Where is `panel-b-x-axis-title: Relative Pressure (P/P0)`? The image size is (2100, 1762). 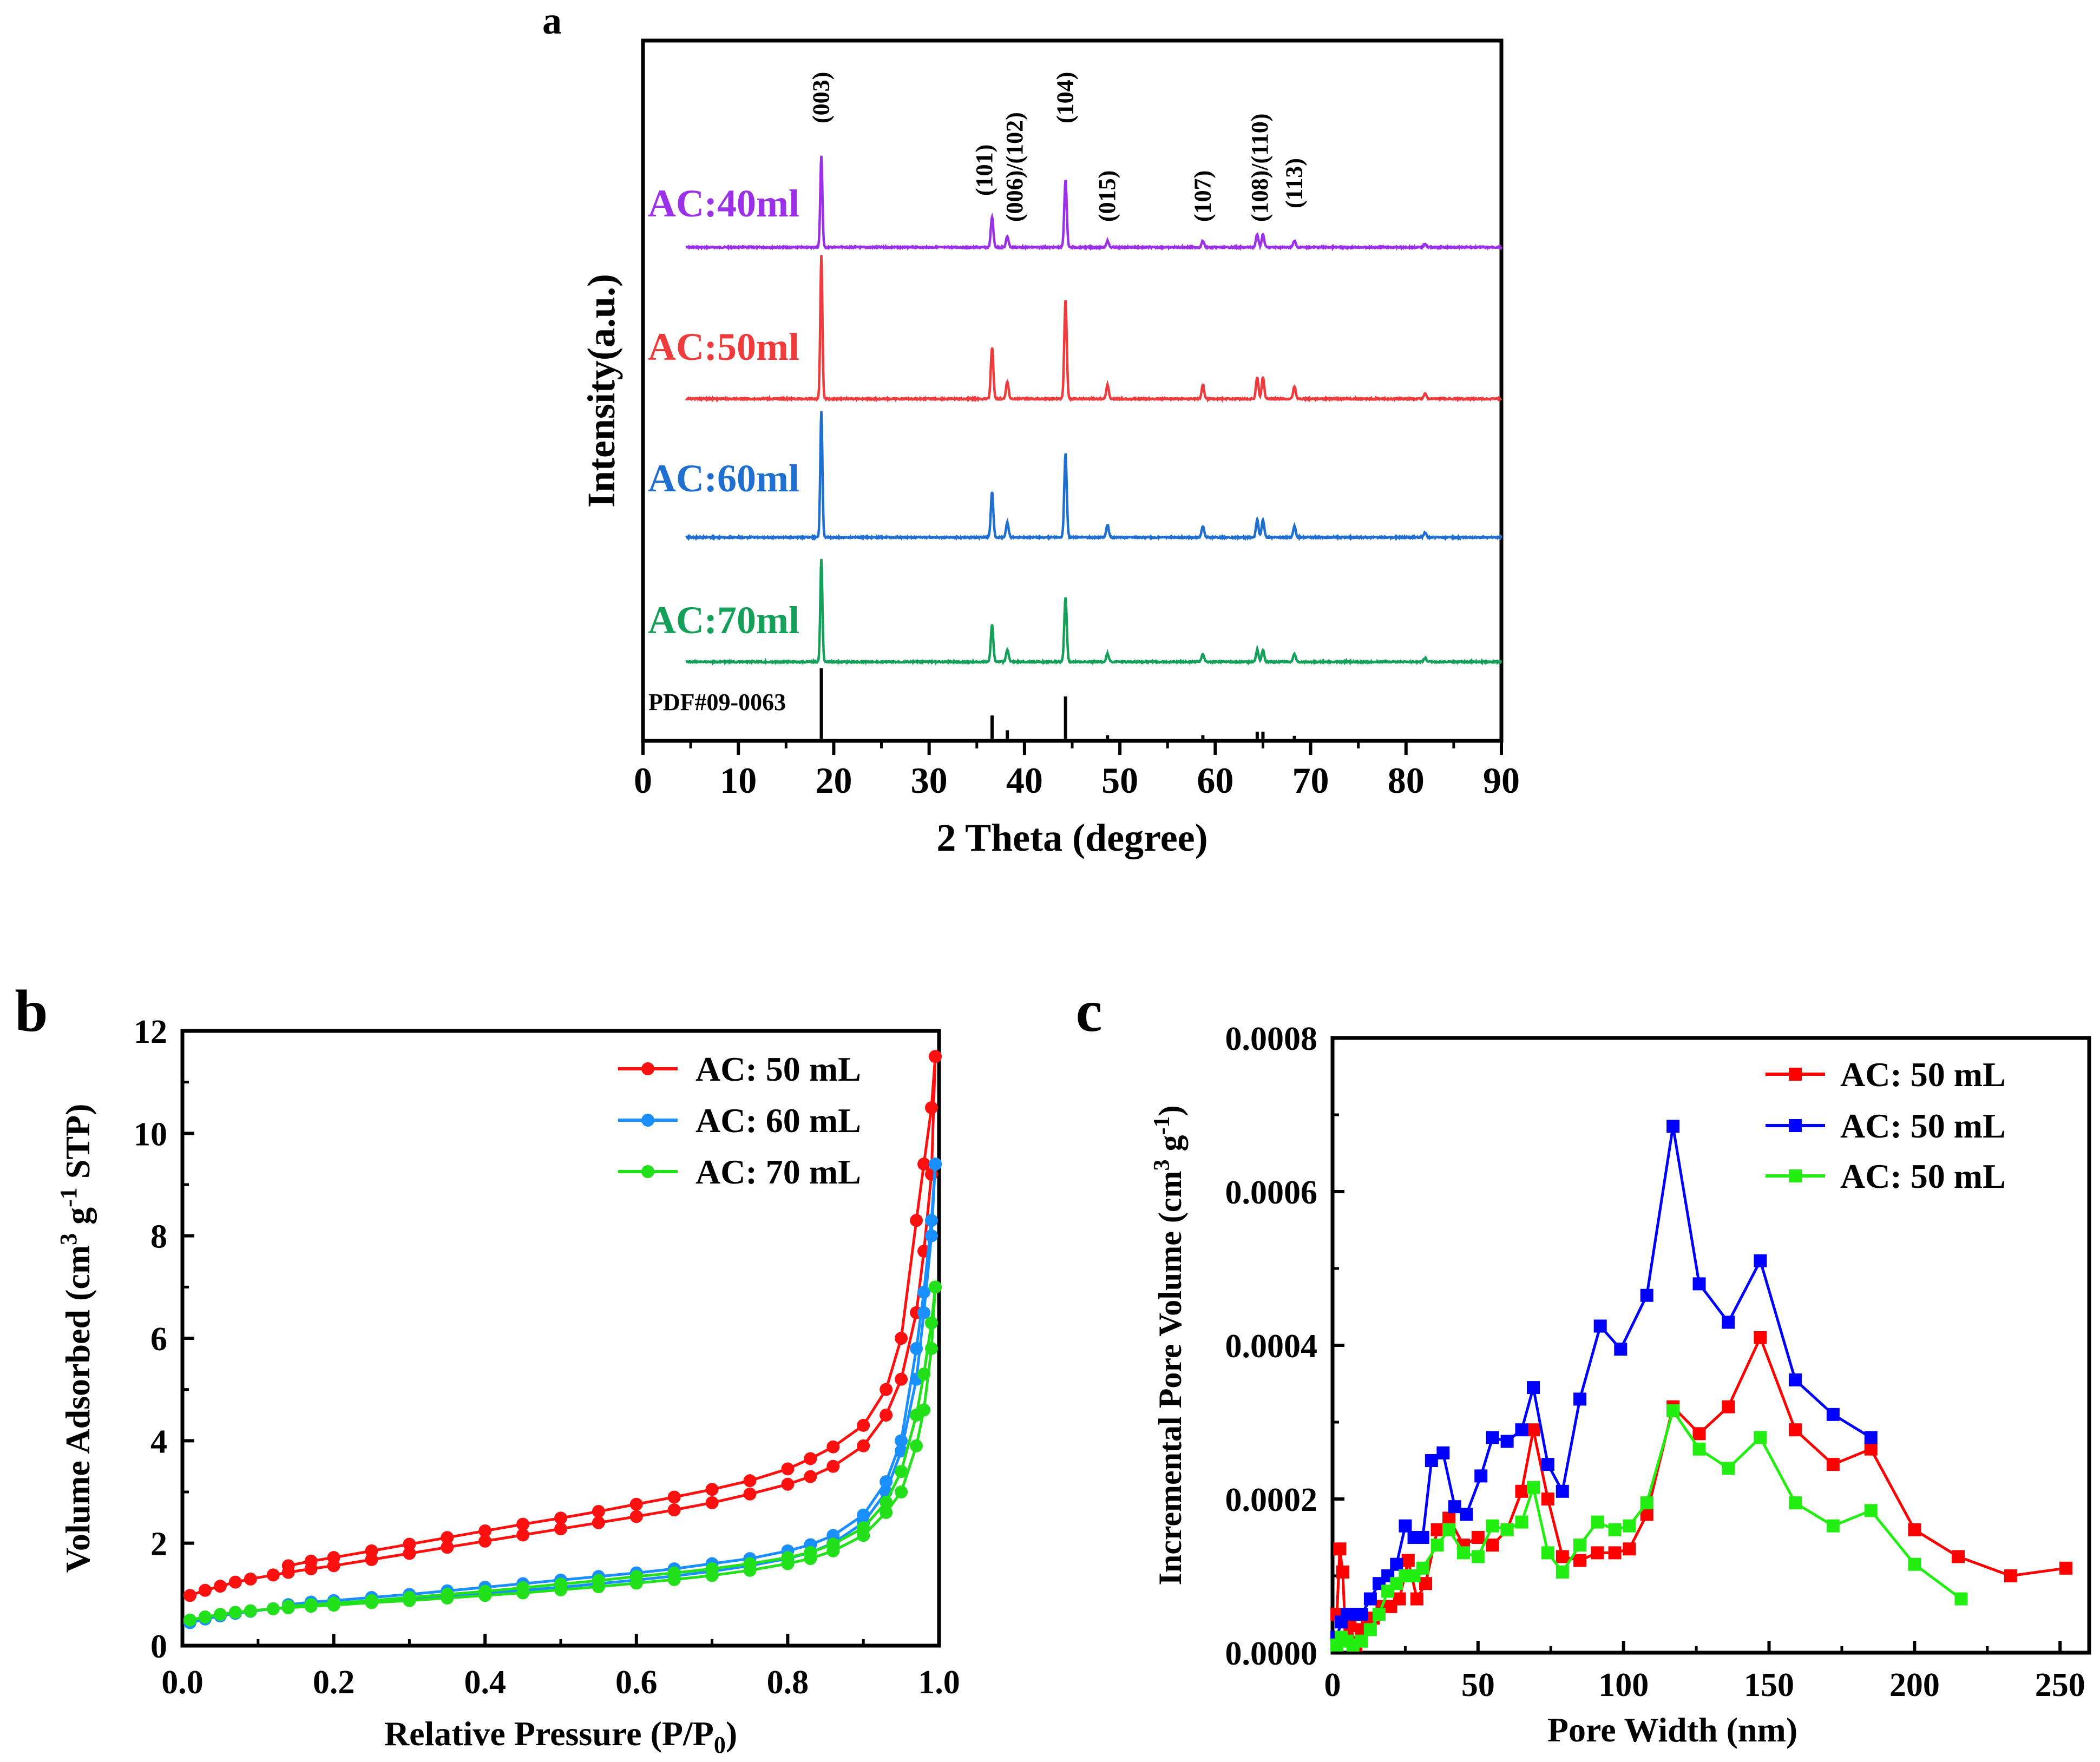
panel-b-x-axis-title: Relative Pressure (P/P0) is located at coordinates (560, 1736).